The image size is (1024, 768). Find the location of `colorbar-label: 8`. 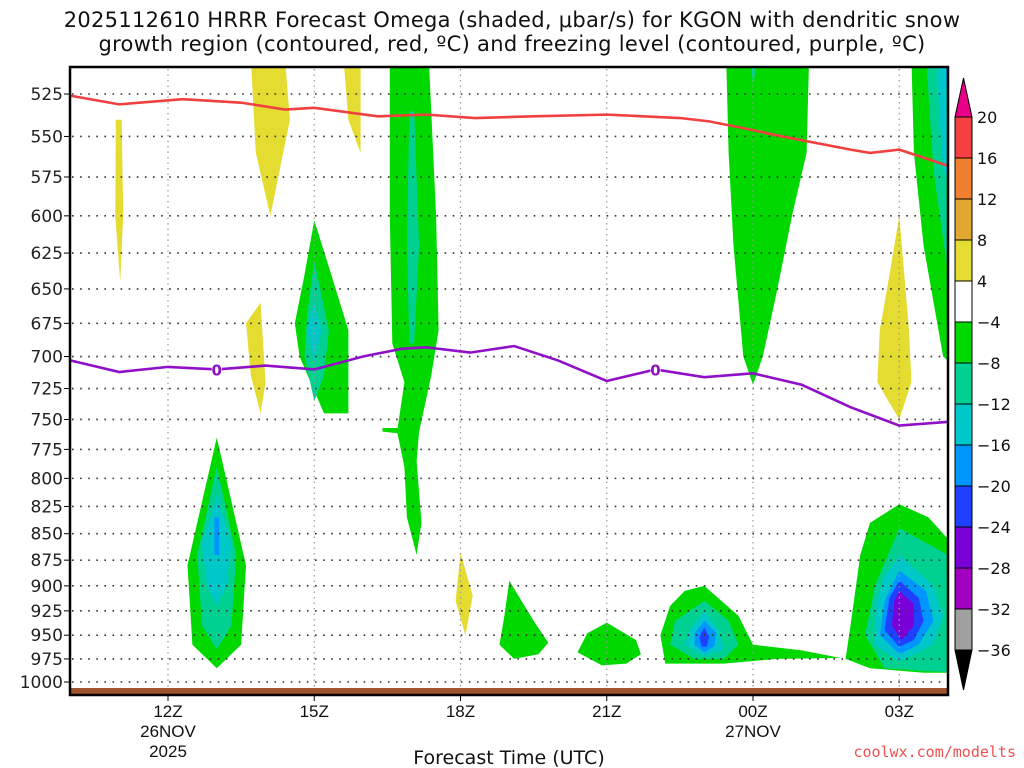

colorbar-label: 8 is located at coordinates (982, 240).